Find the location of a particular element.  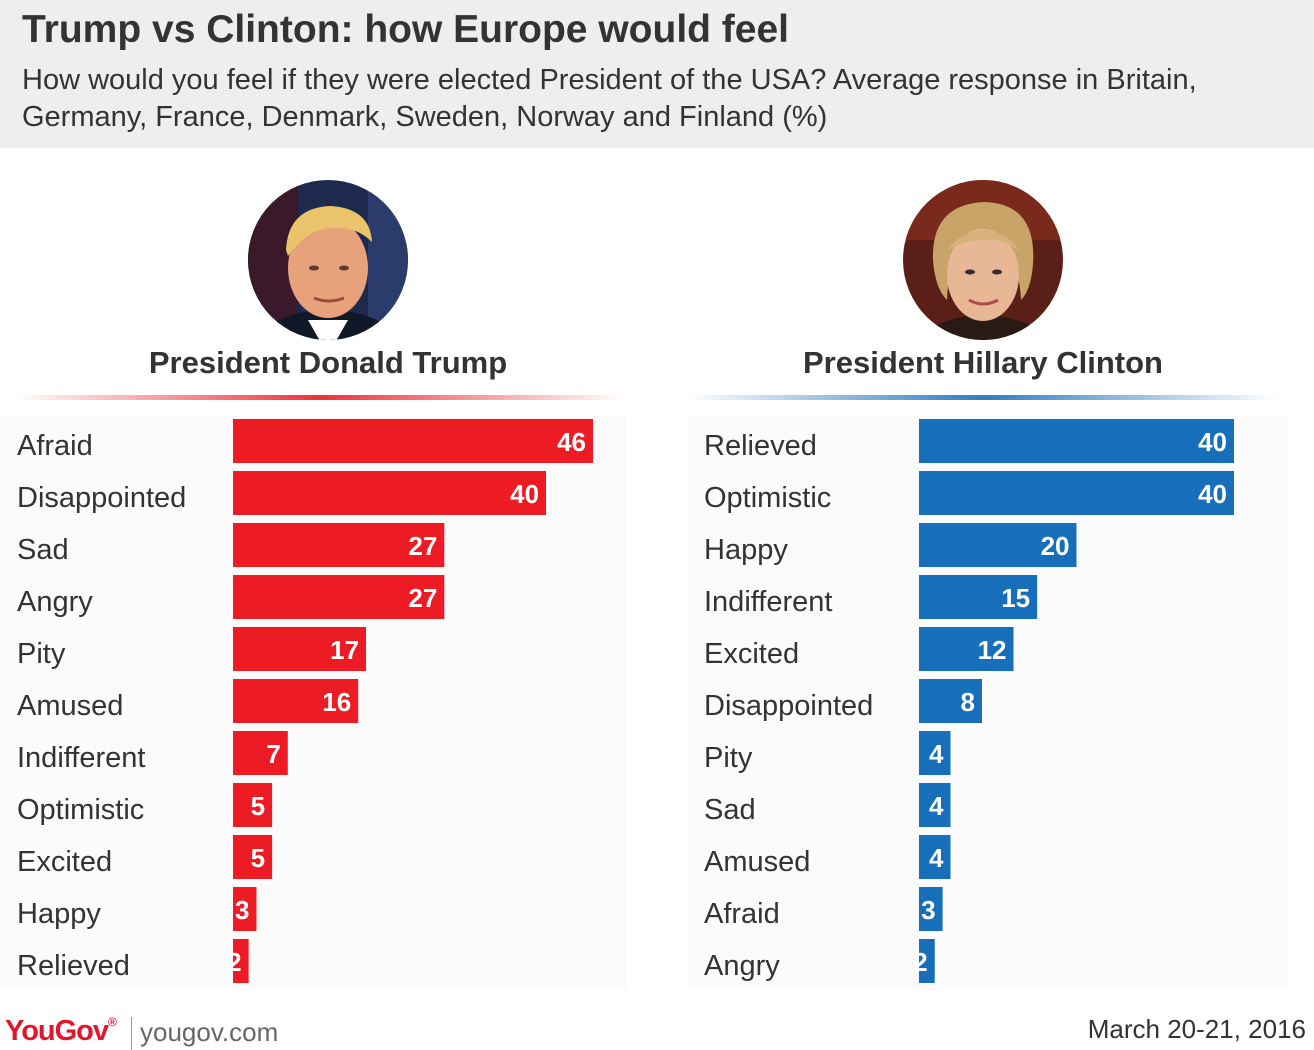

chart-title: Trump vs Clinton: how Europe would feel is located at coordinates (406, 29).